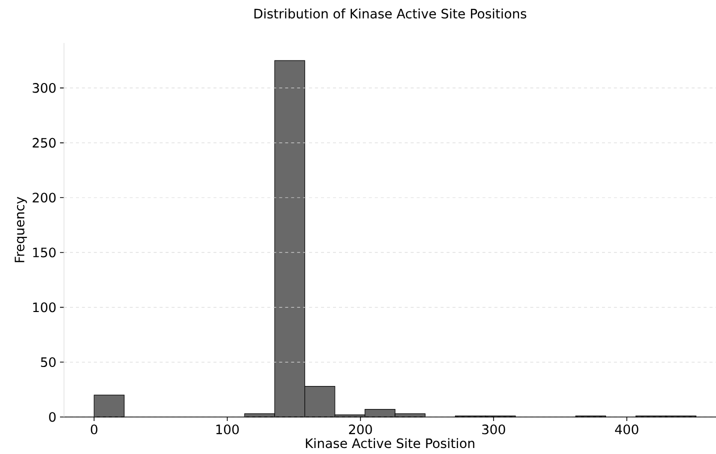  Describe the element at coordinates (44, 88) in the screenshot. I see `y-tick-label: 300` at that location.